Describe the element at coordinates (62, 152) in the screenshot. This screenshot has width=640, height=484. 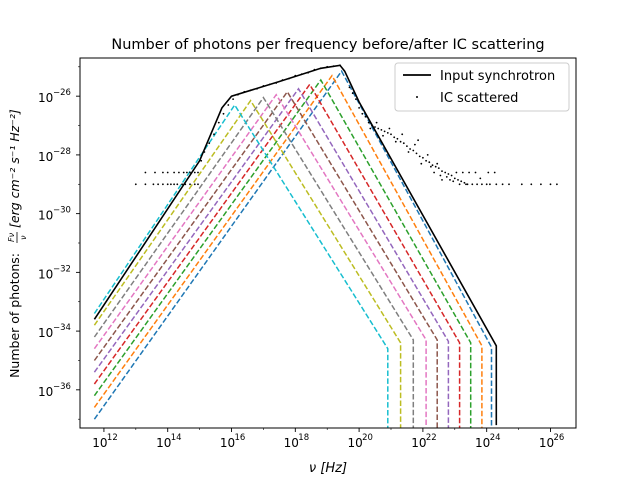
I see `y-tick-exponent: −28` at that location.